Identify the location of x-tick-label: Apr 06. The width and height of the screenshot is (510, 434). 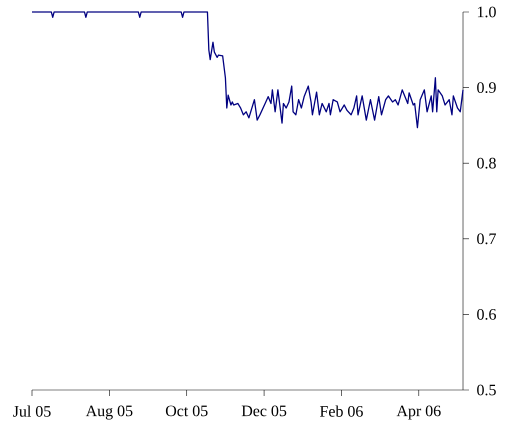
(418, 413).